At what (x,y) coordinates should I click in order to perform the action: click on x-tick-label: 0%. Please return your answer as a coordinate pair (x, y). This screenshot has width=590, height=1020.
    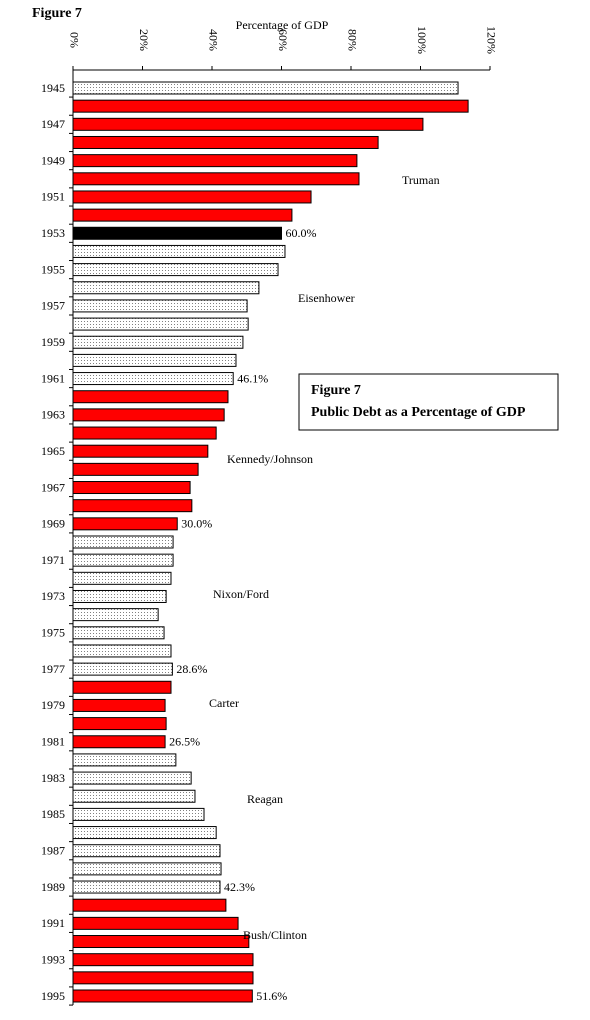
    Looking at the image, I should click on (74, 40).